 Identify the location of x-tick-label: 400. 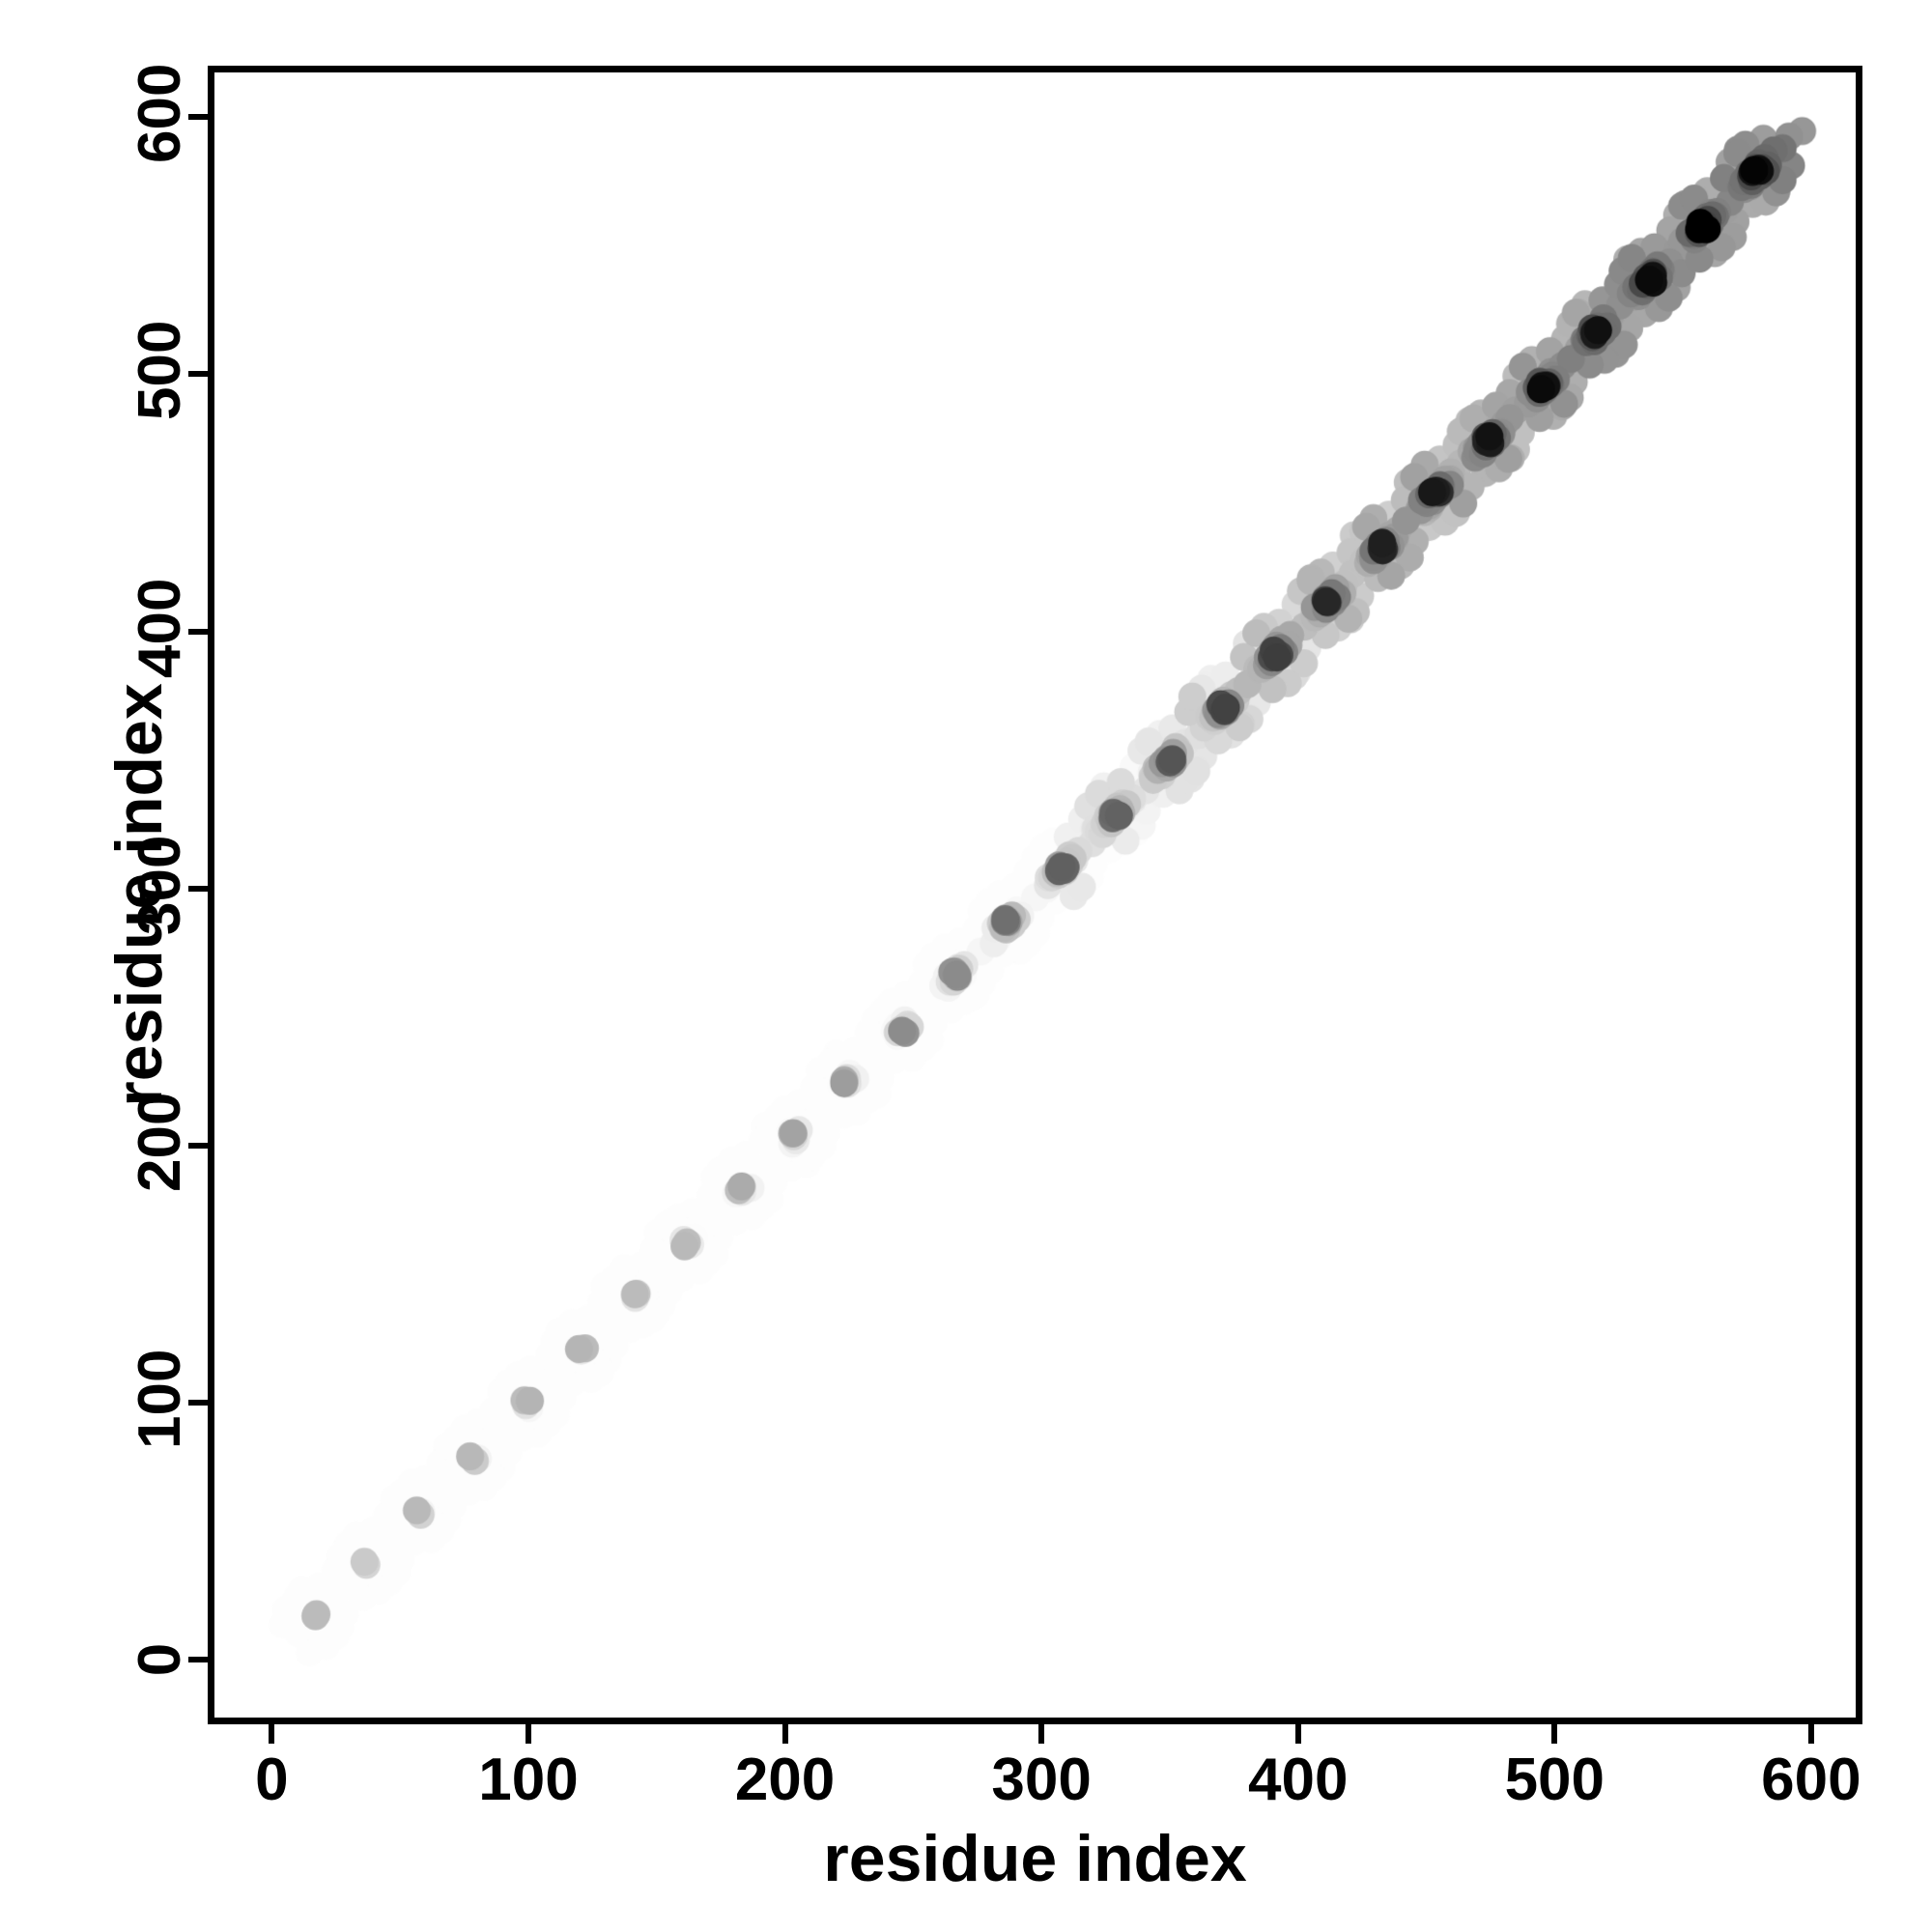
(1298, 1780).